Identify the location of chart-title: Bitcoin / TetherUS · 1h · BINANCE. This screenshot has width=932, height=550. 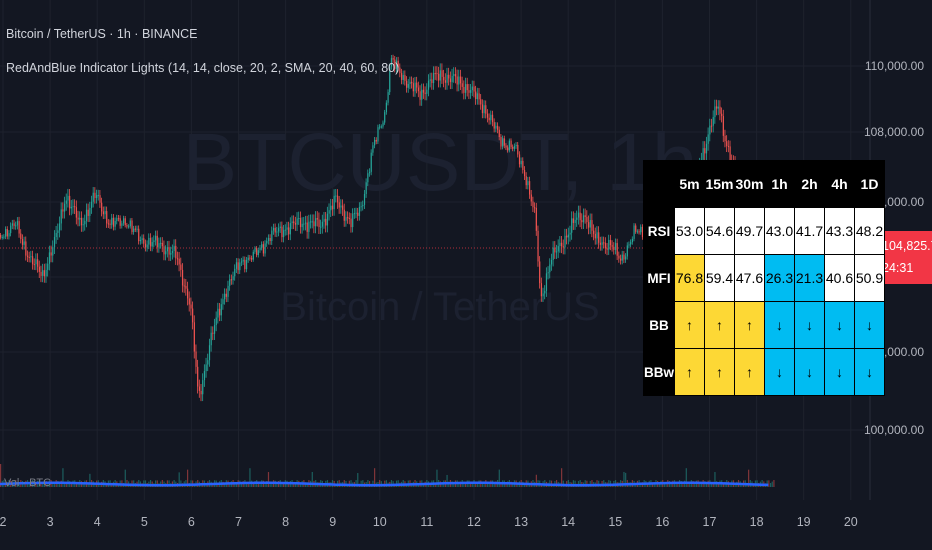
(102, 34).